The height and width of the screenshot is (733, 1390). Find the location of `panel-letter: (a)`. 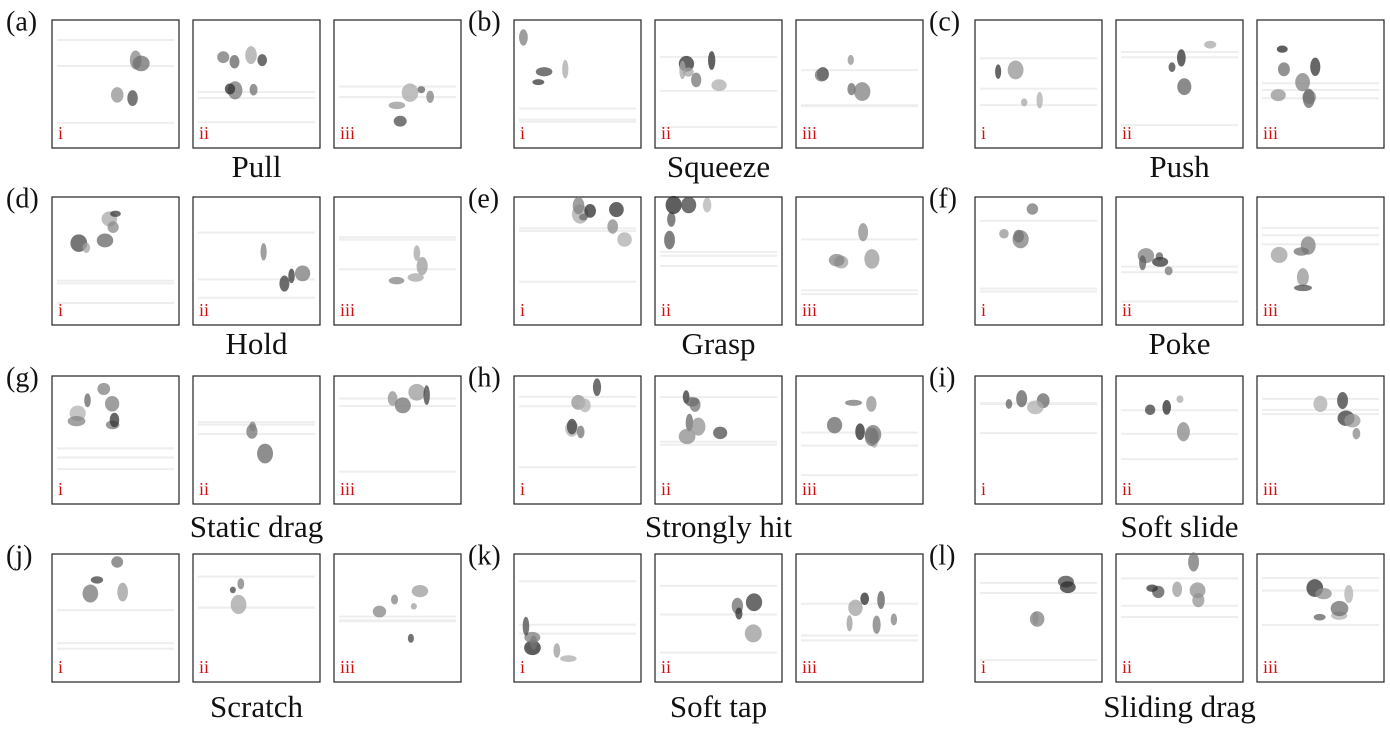

panel-letter: (a) is located at coordinates (21, 21).